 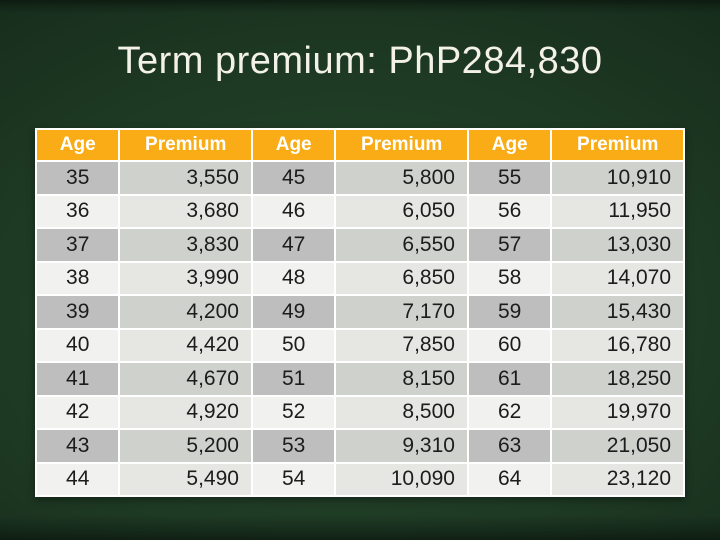 I want to click on premium-cell: 3,990, so click(x=185, y=278).